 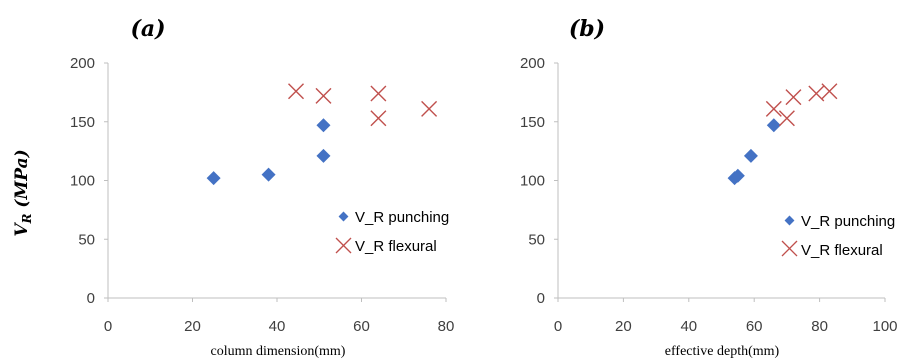 I want to click on panel-b-title: (b), so click(x=587, y=29).